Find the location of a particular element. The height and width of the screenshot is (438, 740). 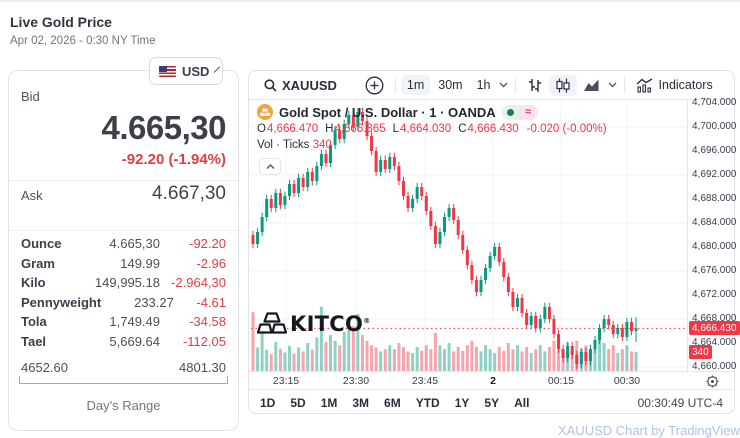

plus-circle-icon is located at coordinates (374, 85).